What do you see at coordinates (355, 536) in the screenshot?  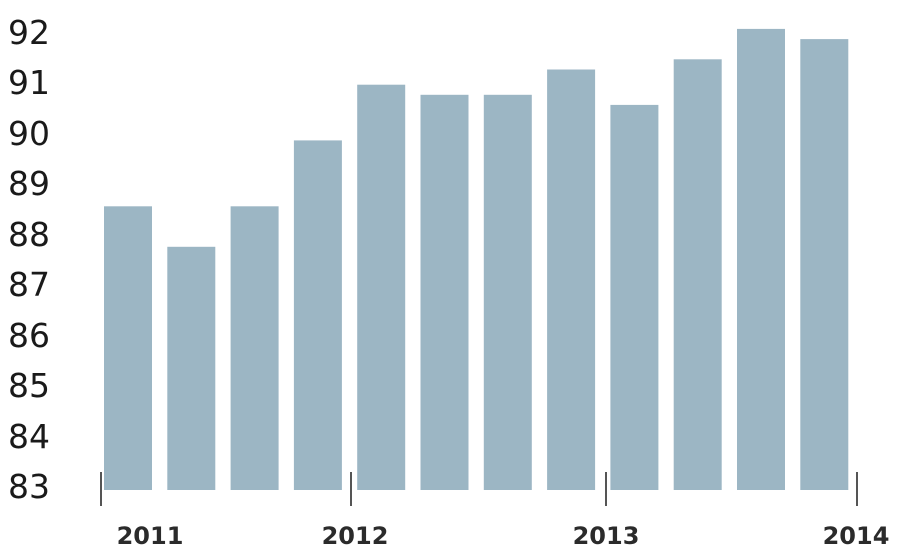 I see `x-tick-label-2012: 2012` at bounding box center [355, 536].